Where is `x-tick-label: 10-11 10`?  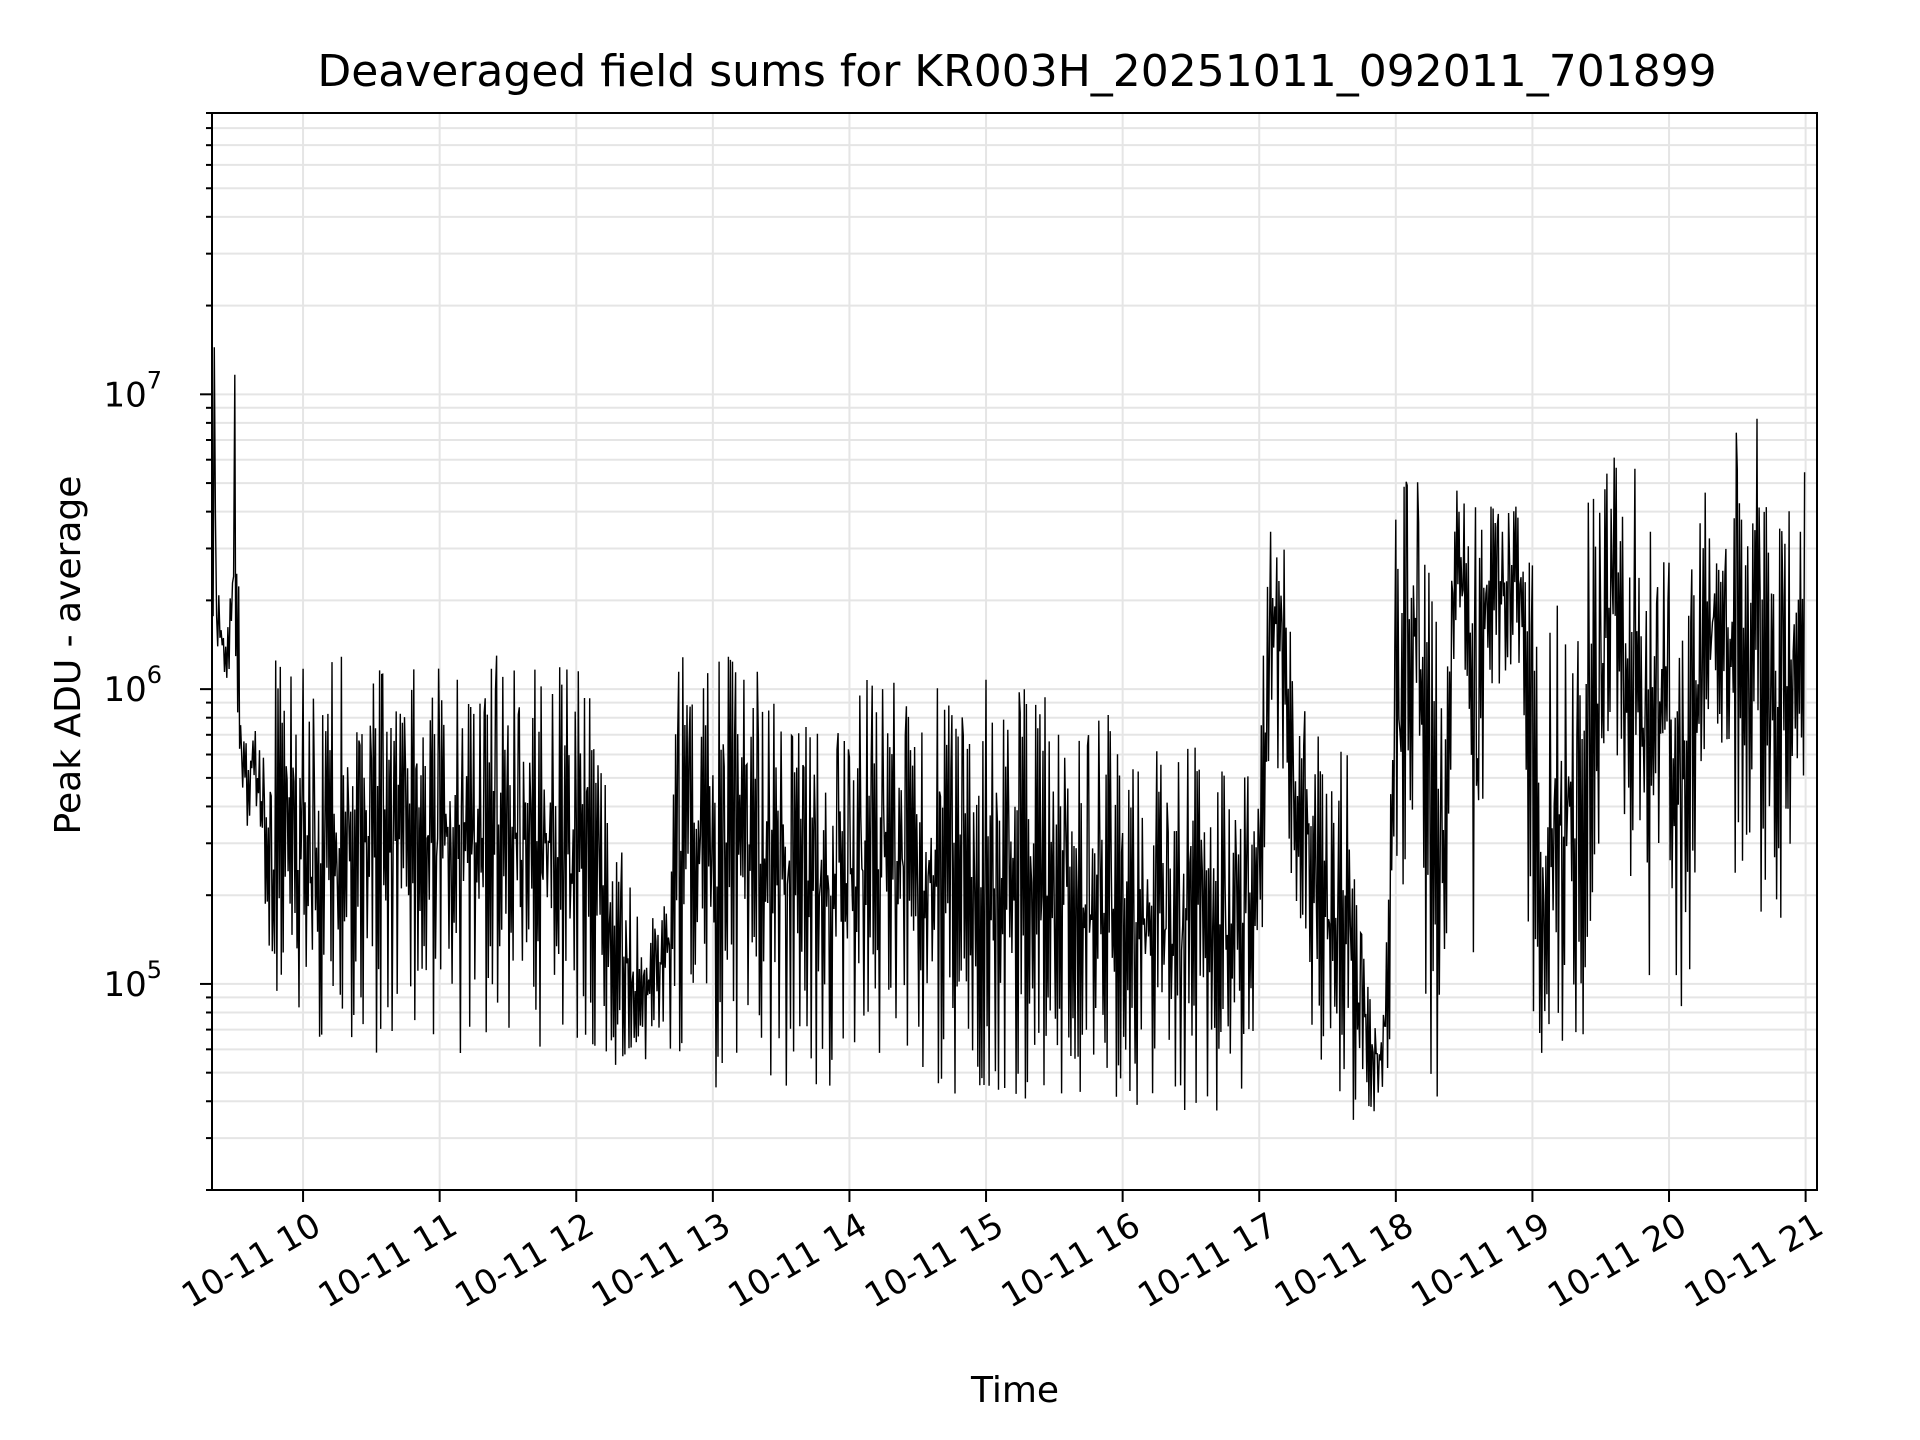
x-tick-label: 10-11 10 is located at coordinates (251, 1260).